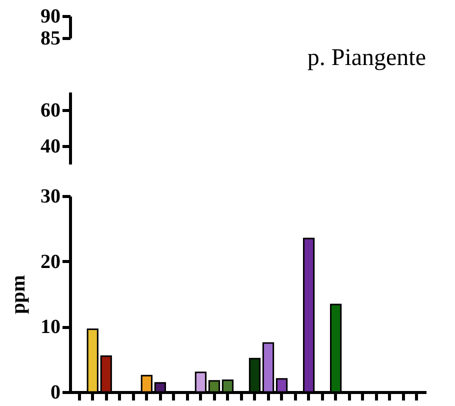  I want to click on y-tick-label: 0, so click(55, 393).